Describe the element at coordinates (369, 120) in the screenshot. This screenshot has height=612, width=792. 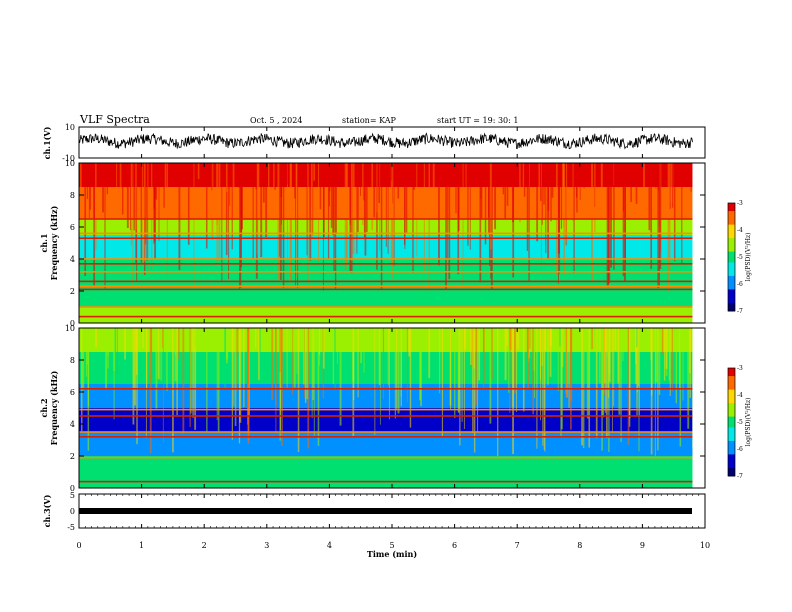
I see `station-label: station= KAP` at that location.